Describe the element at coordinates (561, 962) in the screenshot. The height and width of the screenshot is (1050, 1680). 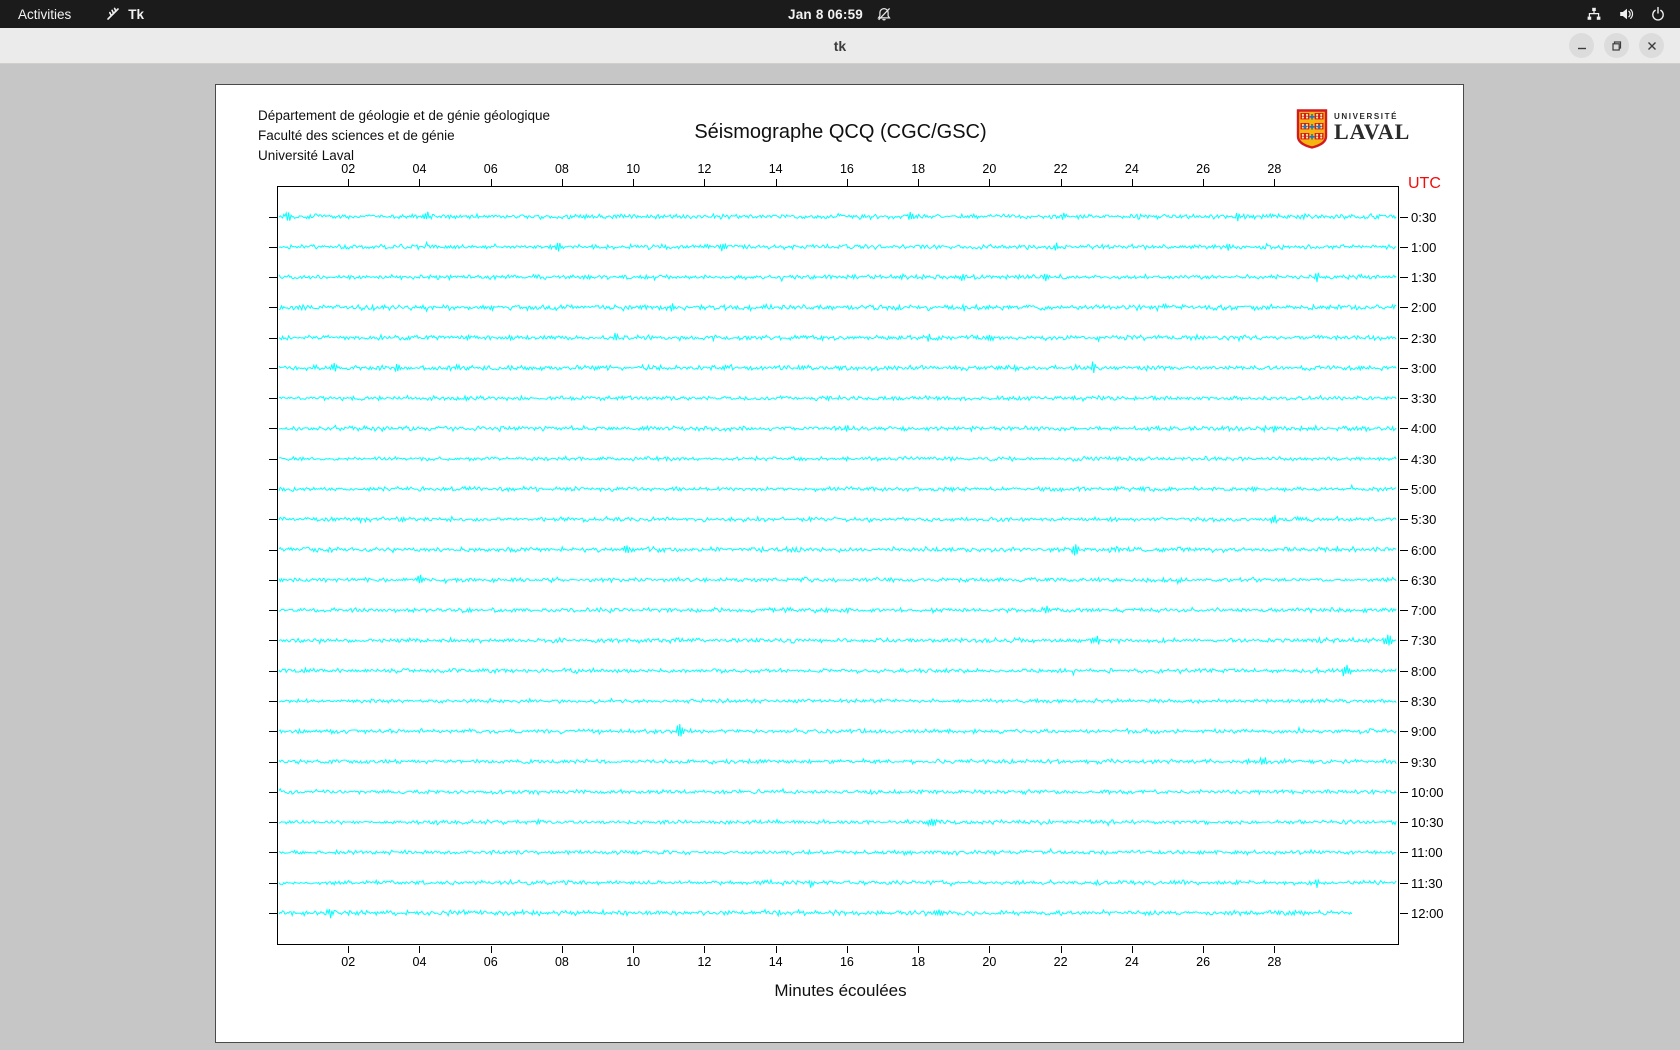
I see `x-tick-label-bottom: 08` at that location.